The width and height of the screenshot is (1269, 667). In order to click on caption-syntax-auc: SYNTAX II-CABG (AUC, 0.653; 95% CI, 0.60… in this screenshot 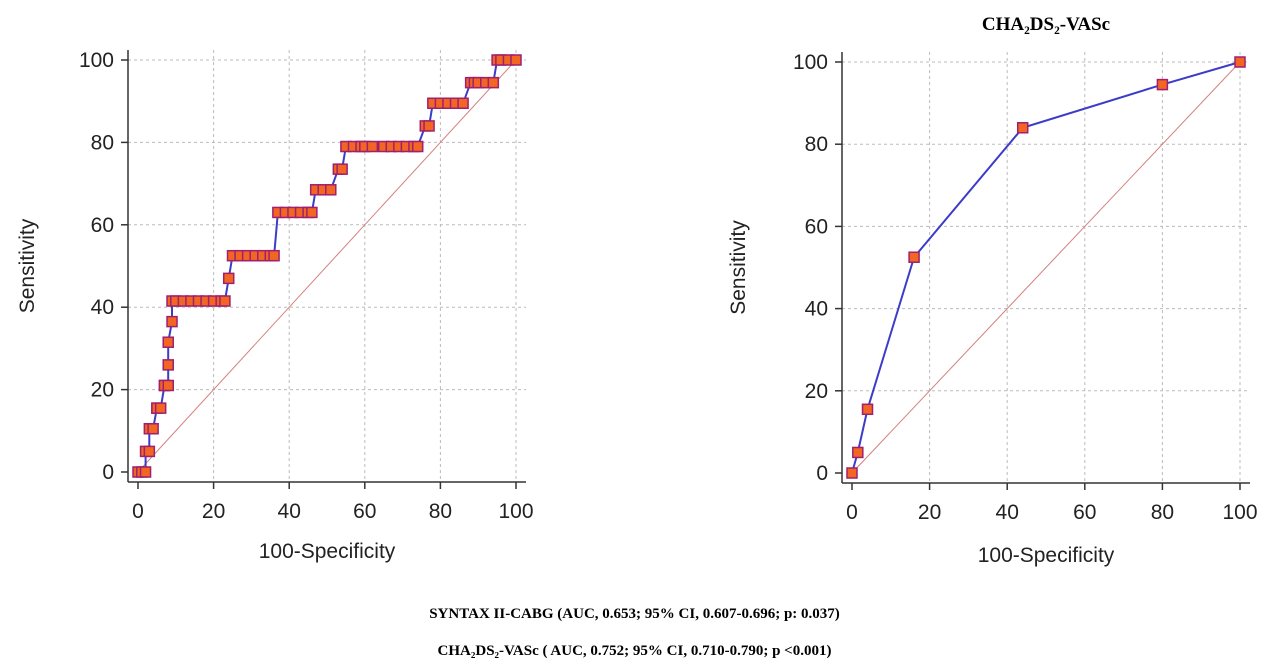, I will do `click(634, 614)`.